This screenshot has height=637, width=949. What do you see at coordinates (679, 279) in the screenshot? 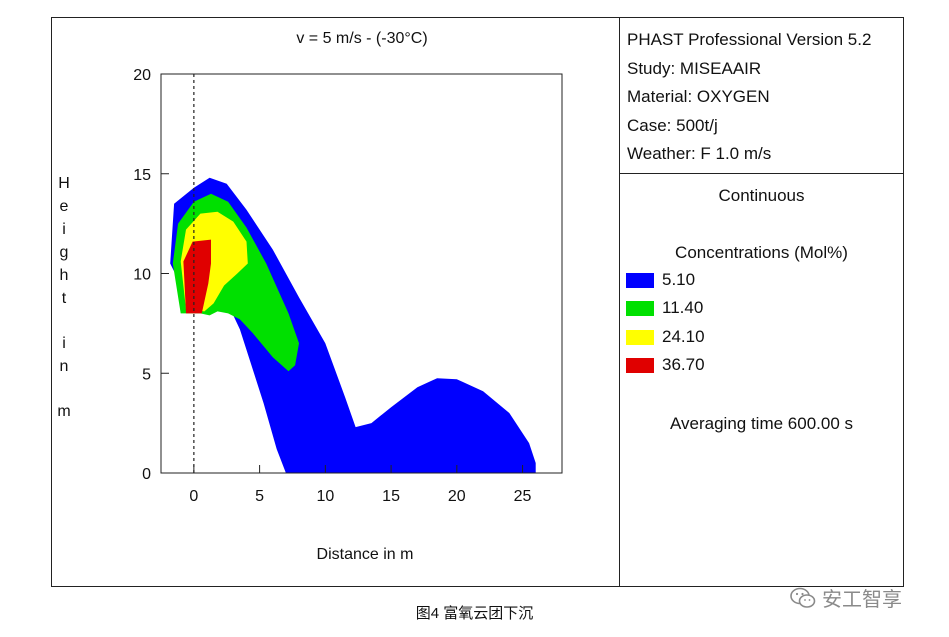
I see `legend-label: 5.10` at bounding box center [679, 279].